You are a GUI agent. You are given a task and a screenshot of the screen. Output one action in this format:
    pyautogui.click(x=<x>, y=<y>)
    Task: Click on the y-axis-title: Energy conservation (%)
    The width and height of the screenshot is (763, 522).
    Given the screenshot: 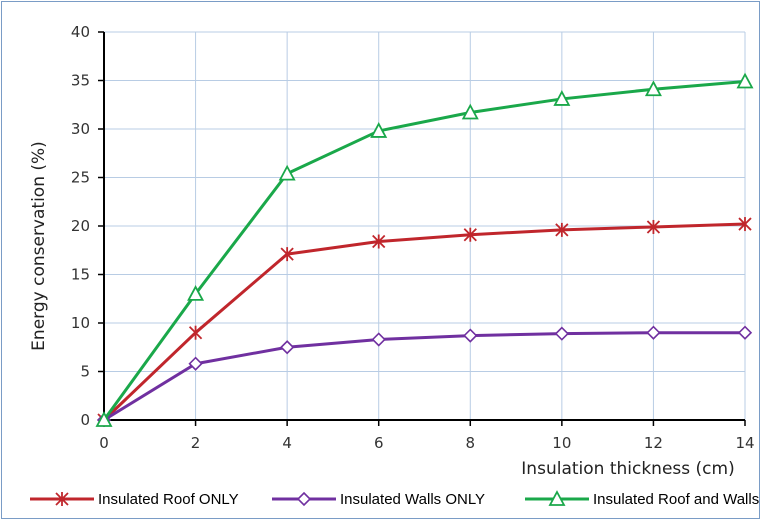 What is the action you would take?
    pyautogui.click(x=39, y=246)
    